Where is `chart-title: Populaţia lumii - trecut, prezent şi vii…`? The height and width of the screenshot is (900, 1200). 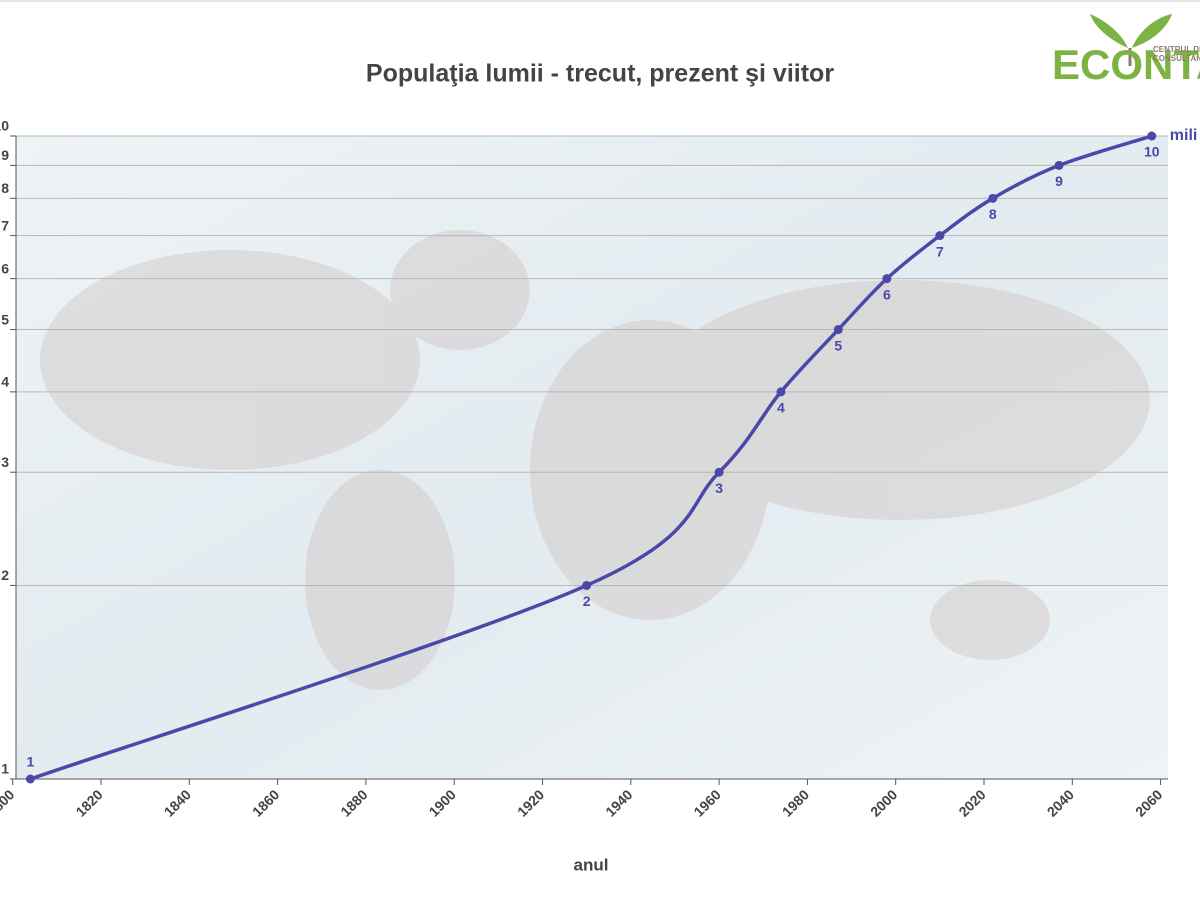
chart-title: Populaţia lumii - trecut, prezent şi vii… is located at coordinates (600, 74).